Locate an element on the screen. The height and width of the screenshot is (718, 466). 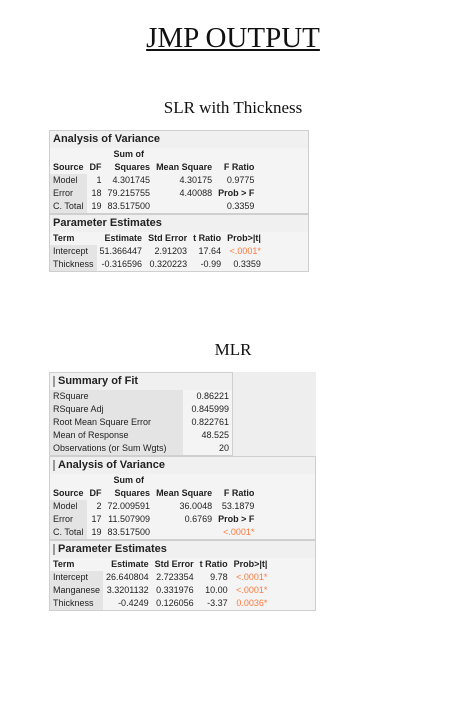
row-estimate: 3.3201132 is located at coordinates (127, 590).